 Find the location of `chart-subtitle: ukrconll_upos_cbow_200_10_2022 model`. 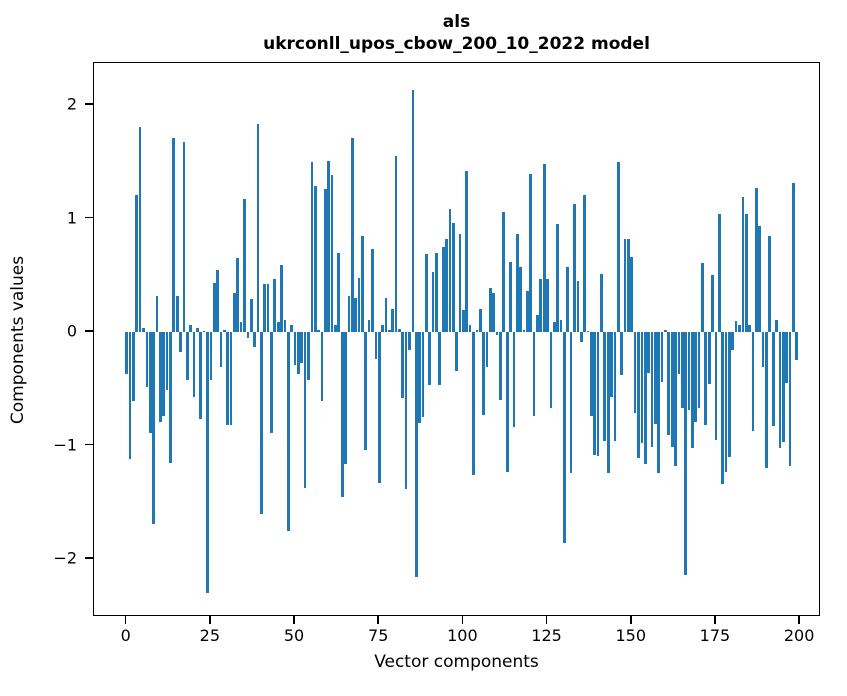

chart-subtitle: ukrconll_upos_cbow_200_10_2022 model is located at coordinates (456, 44).